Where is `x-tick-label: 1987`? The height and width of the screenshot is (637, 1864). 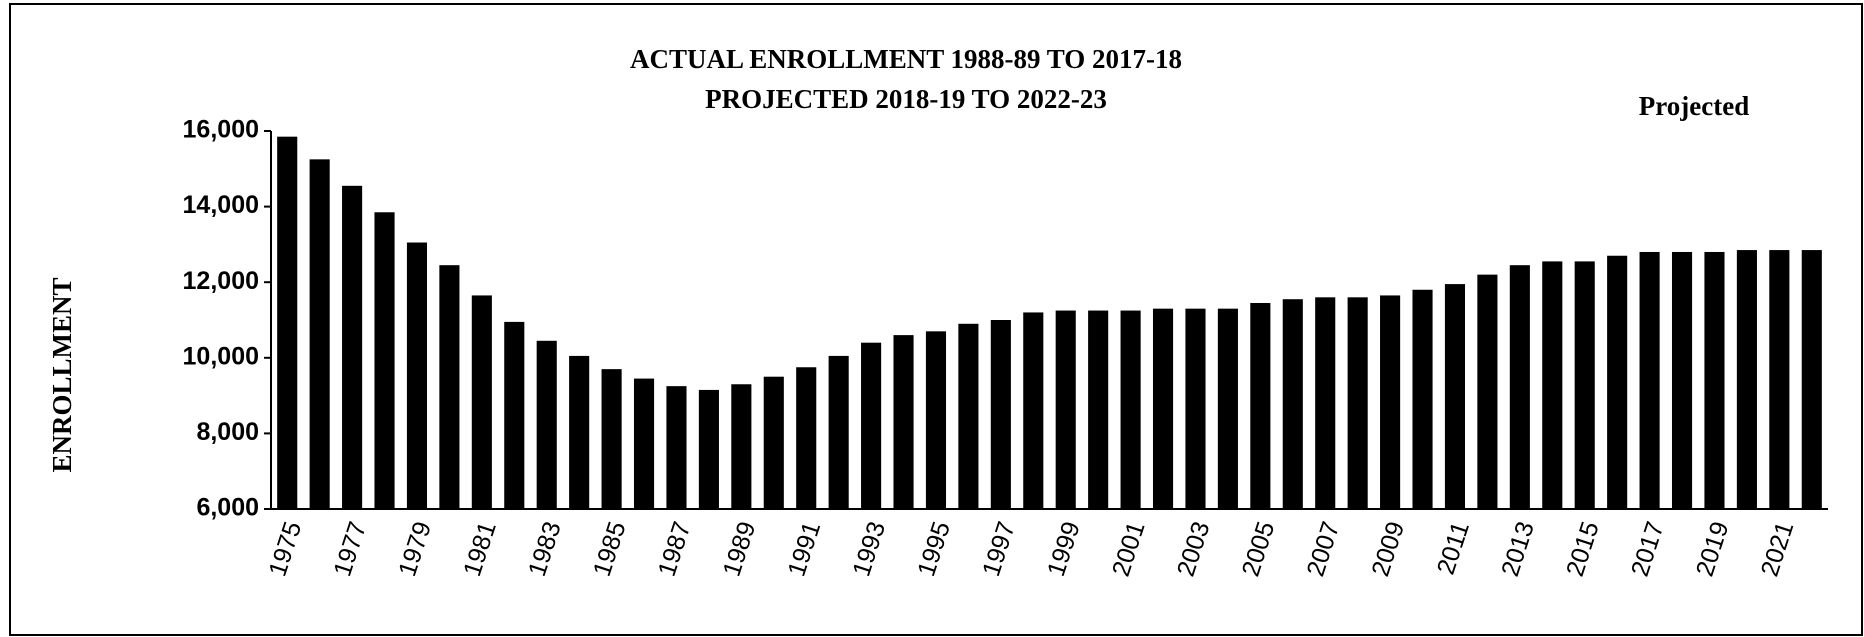 x-tick-label: 1987 is located at coordinates (675, 549).